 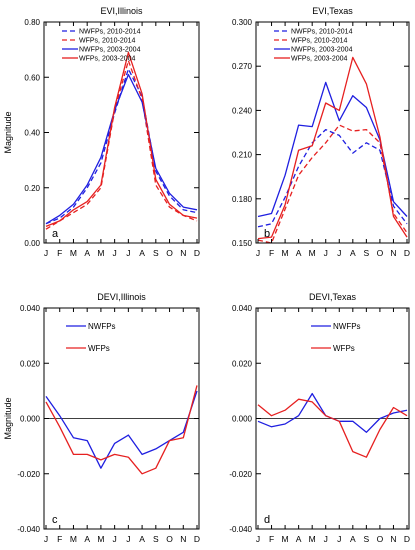 What do you see at coordinates (267, 234) in the screenshot?
I see `panel-label: b` at bounding box center [267, 234].